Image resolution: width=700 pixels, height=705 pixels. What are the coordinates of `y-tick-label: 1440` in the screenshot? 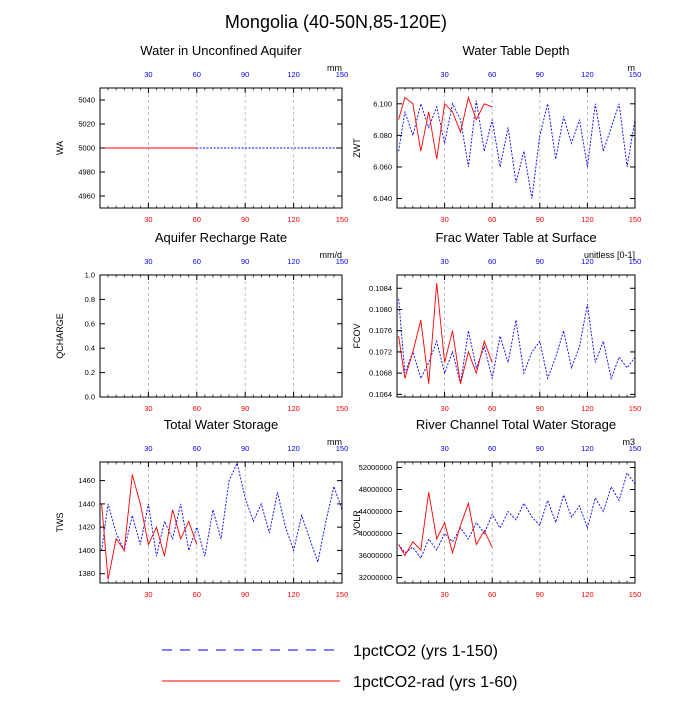 It's located at (86, 503).